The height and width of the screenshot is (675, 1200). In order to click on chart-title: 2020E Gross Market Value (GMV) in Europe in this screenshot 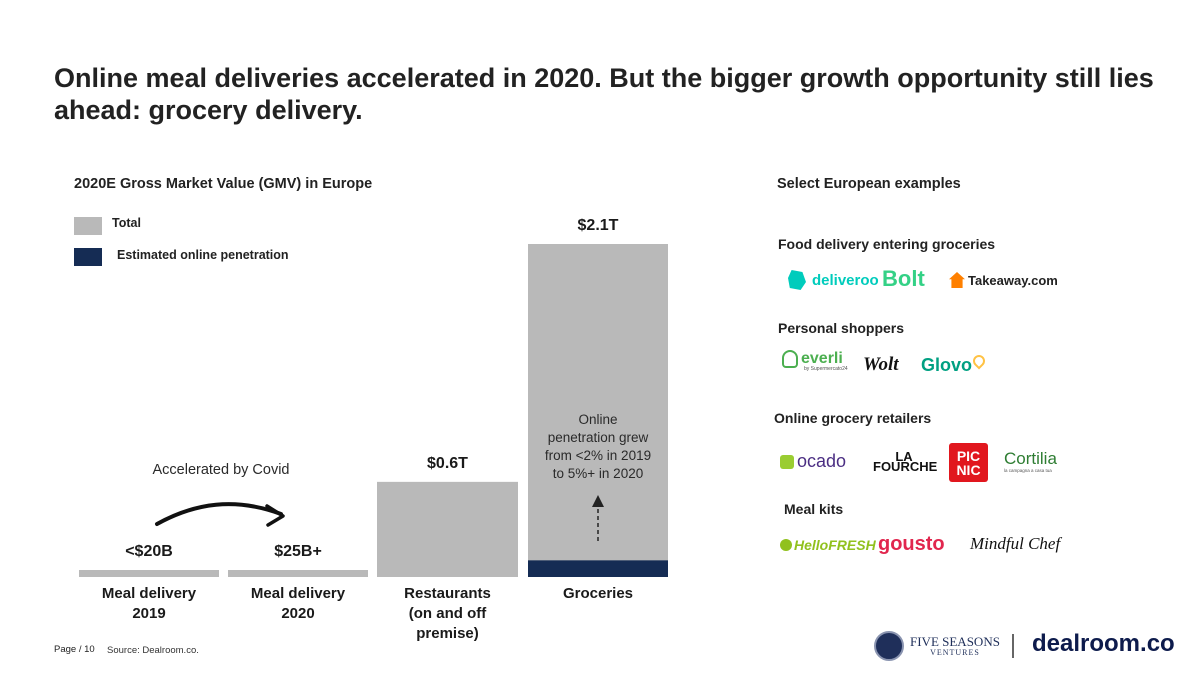, I will do `click(223, 184)`.